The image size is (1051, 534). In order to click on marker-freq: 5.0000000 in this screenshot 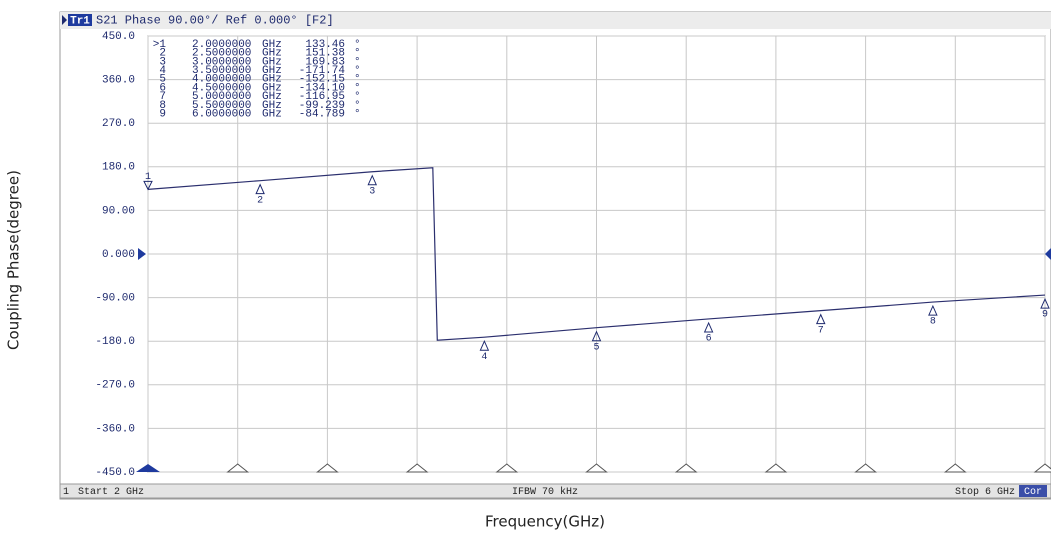, I will do `click(221, 97)`.